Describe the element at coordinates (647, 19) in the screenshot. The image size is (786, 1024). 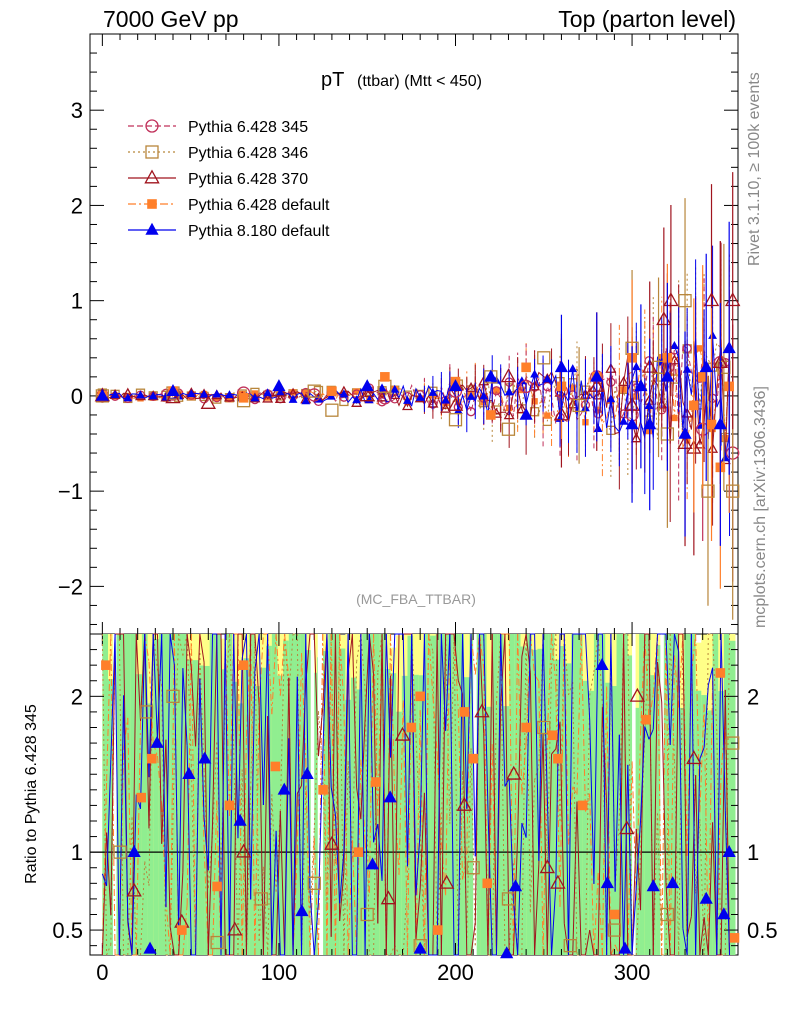
I see `process-label: Top (parton level)` at that location.